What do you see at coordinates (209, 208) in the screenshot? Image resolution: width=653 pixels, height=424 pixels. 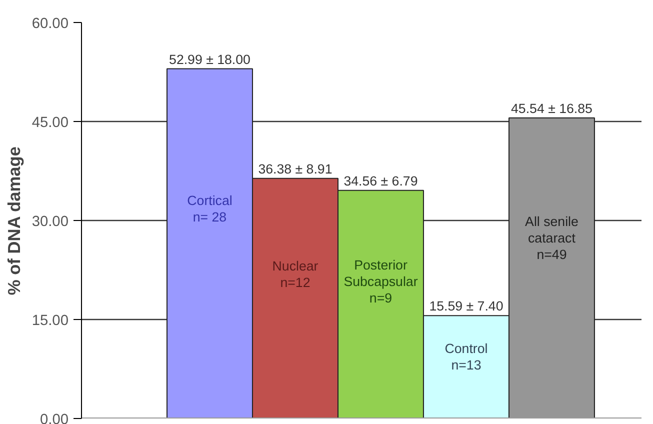 I see `x-tick-label: Cortical n= 28` at bounding box center [209, 208].